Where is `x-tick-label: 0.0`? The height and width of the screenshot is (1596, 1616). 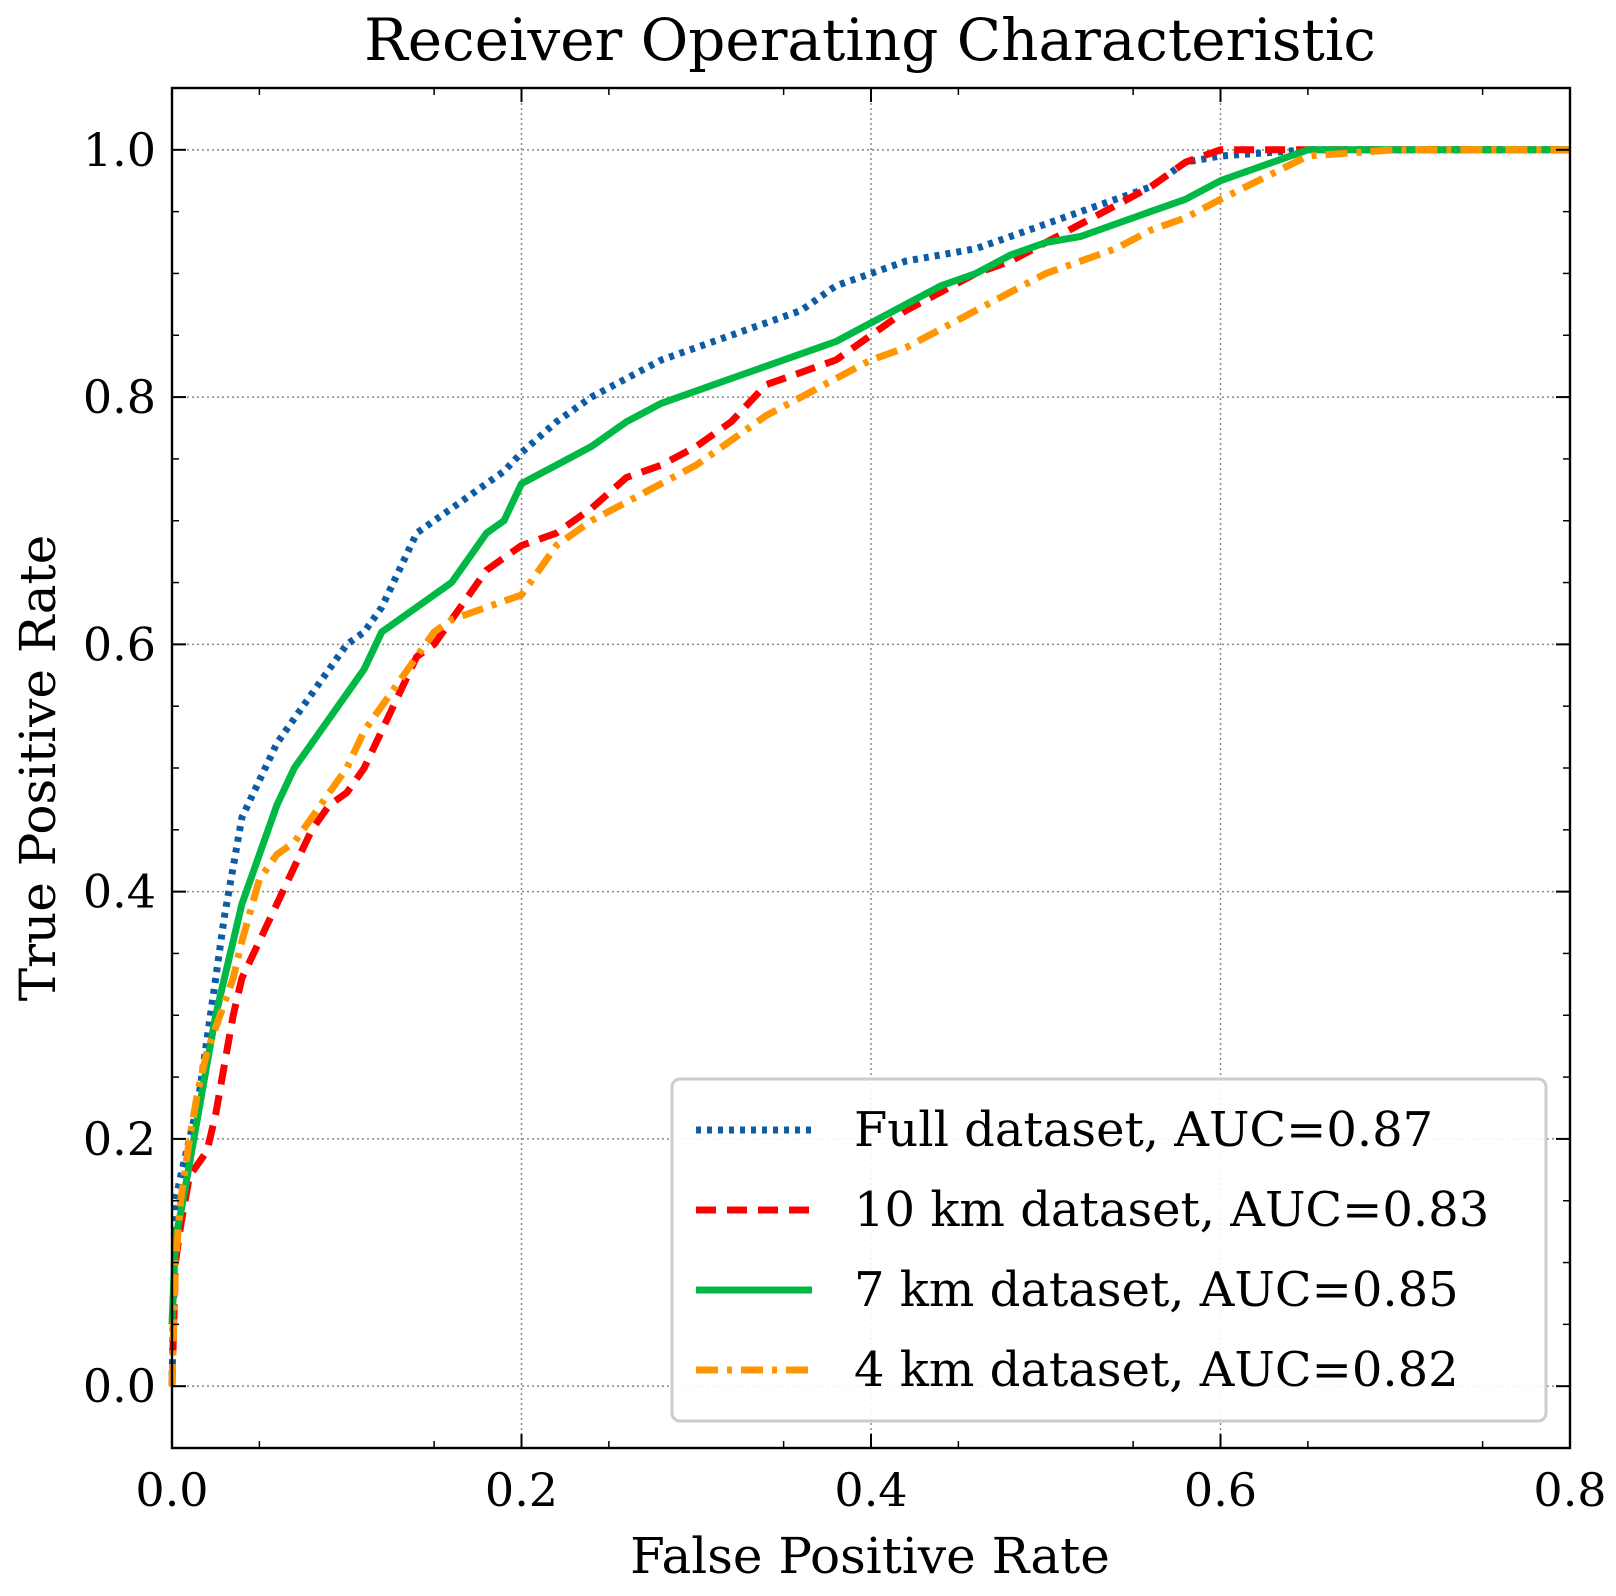 x-tick-label: 0.0 is located at coordinates (171, 1490).